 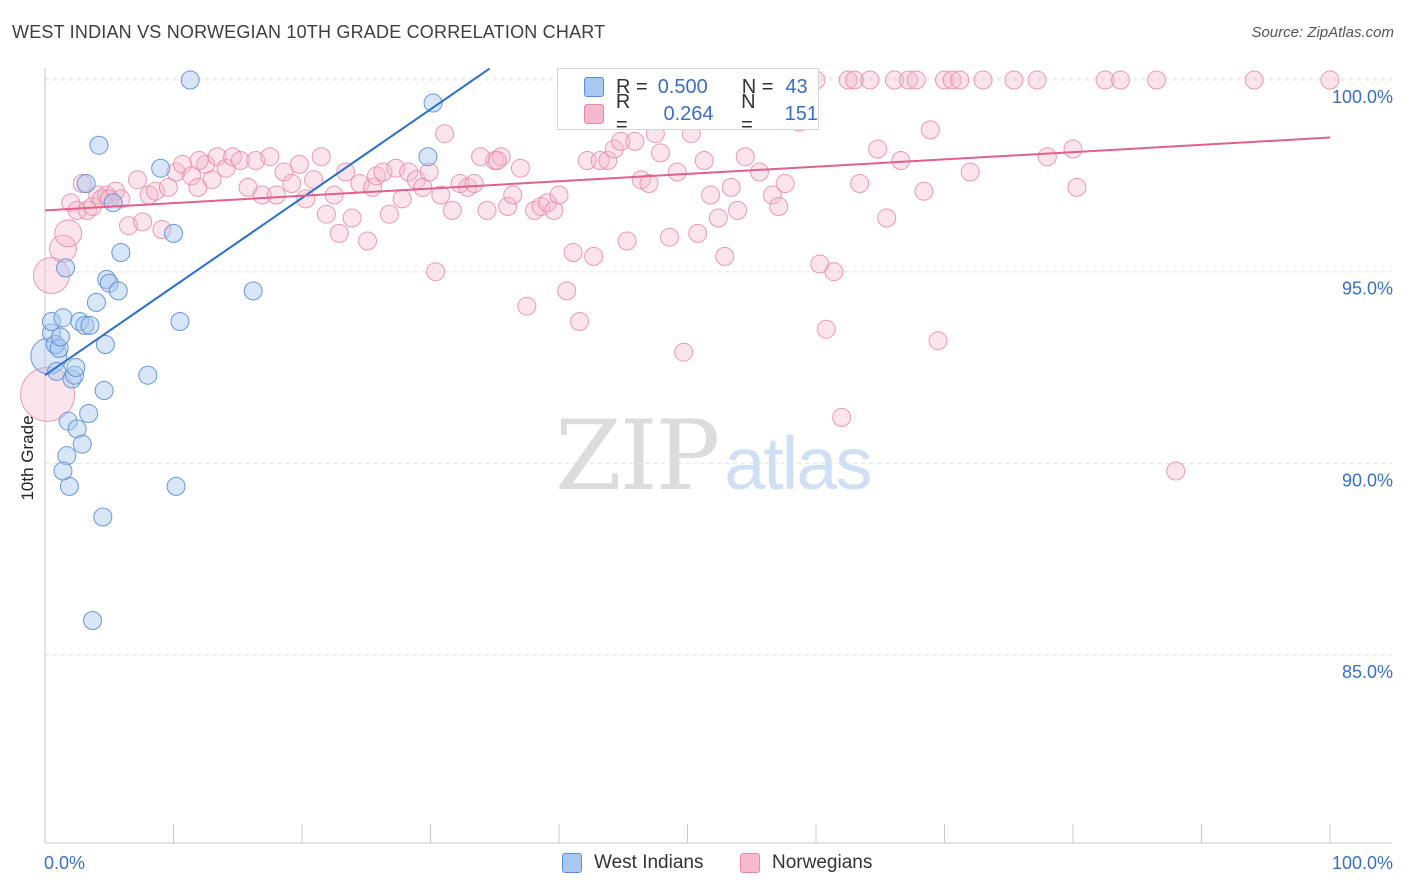 I want to click on chart-source: Source: ZipAtlas.com, so click(x=1322, y=32).